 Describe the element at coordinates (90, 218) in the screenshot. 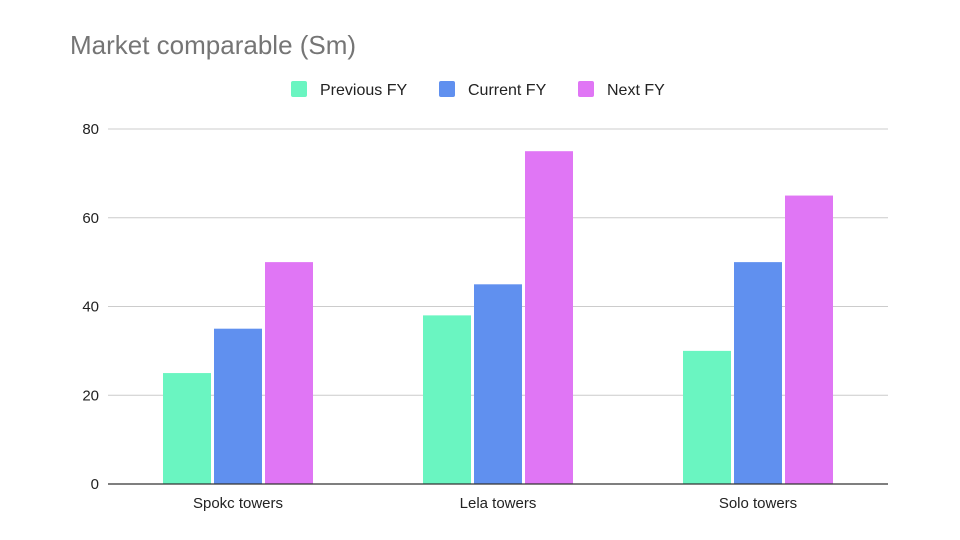

I see `y-tick-label: 60` at that location.